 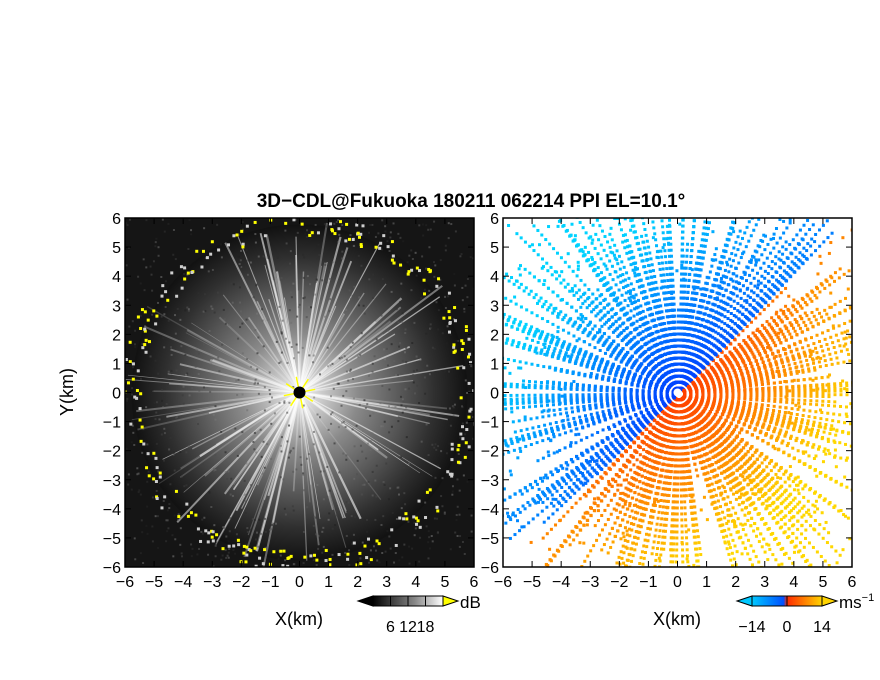 What do you see at coordinates (112, 481) in the screenshot?
I see `y-tick-label: −3` at bounding box center [112, 481].